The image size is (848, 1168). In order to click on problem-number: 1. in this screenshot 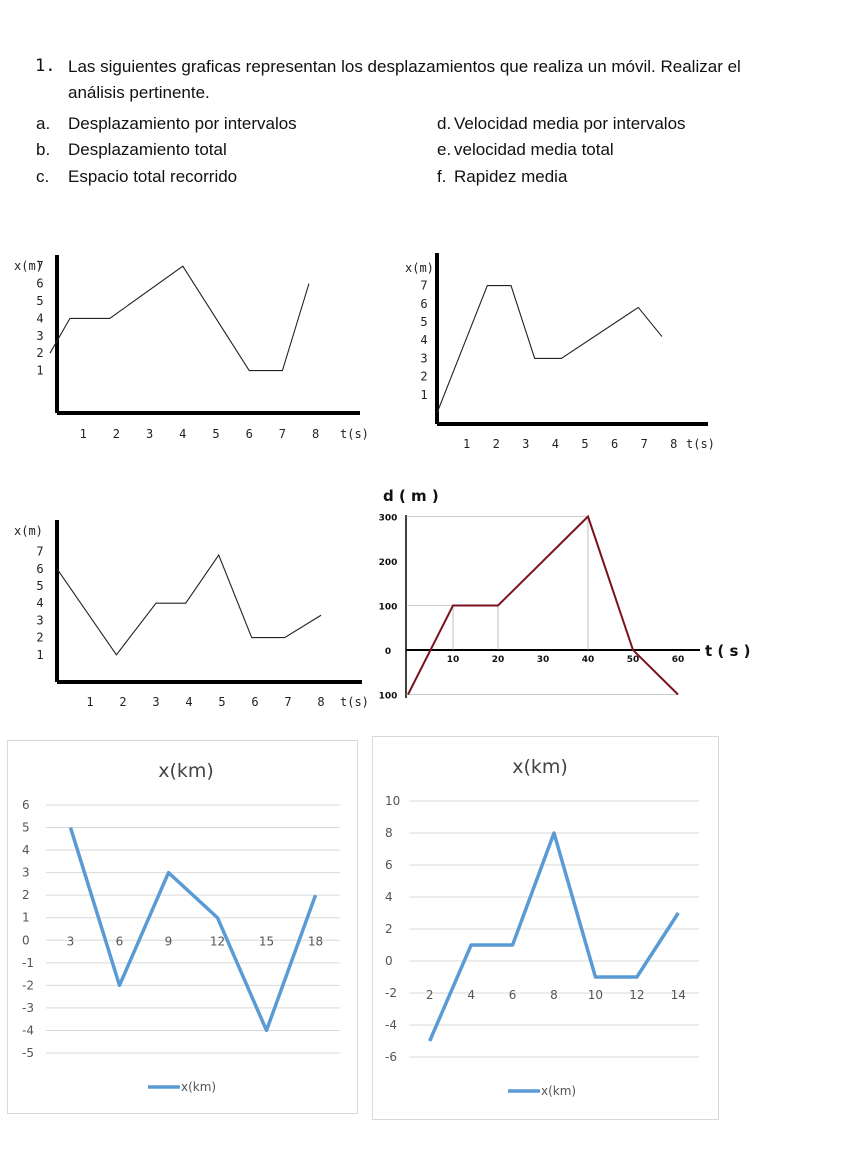, I will do `click(45, 66)`.